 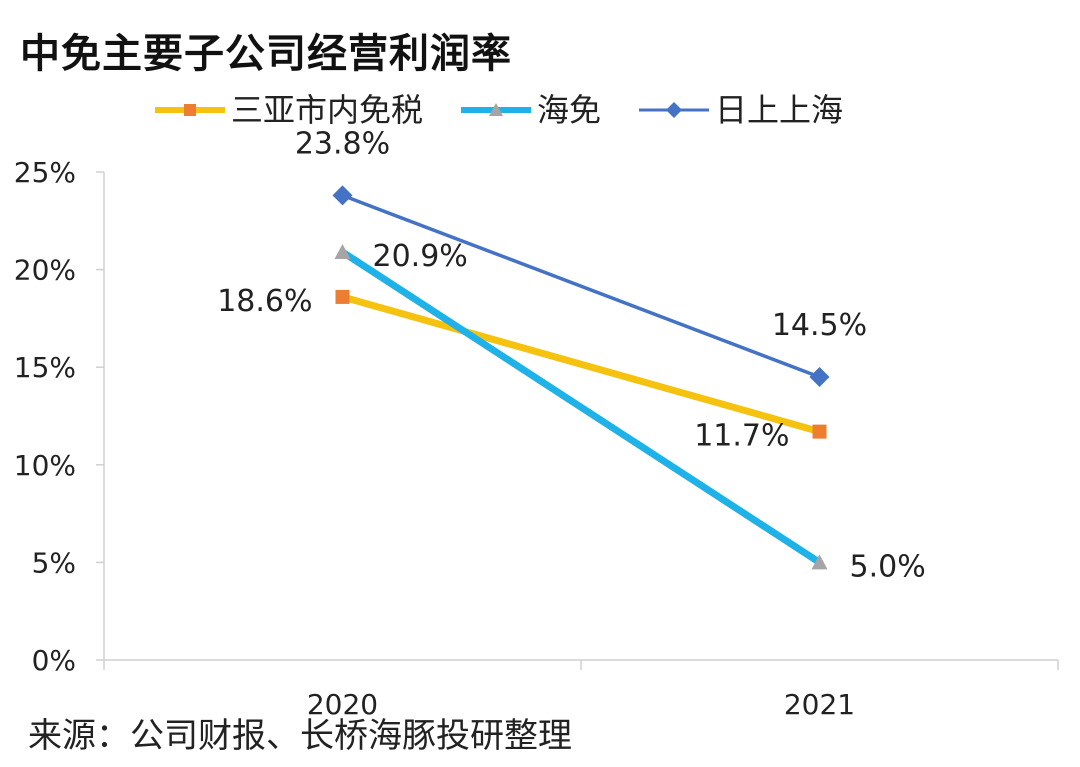 I want to click on data-label: 18.6%, so click(x=264, y=301).